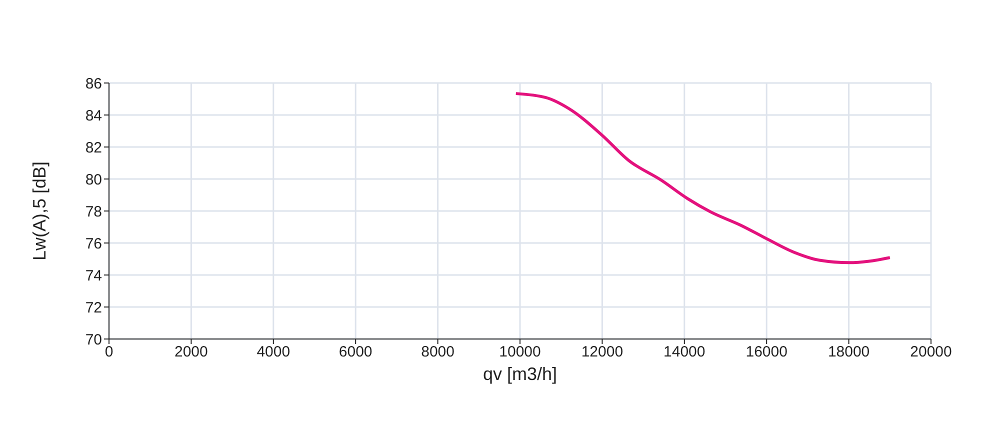 The image size is (1000, 430). I want to click on x-tick-label: 14000, so click(685, 352).